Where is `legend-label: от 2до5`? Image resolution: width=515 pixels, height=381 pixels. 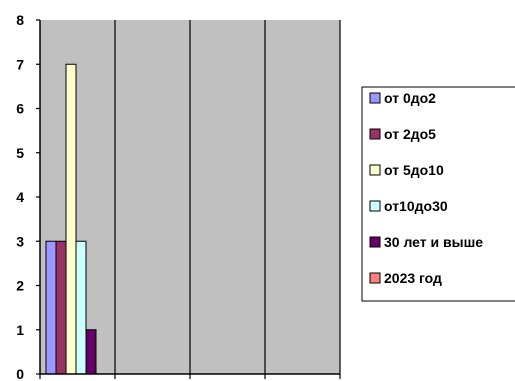
legend-label: от 2до5 is located at coordinates (410, 134).